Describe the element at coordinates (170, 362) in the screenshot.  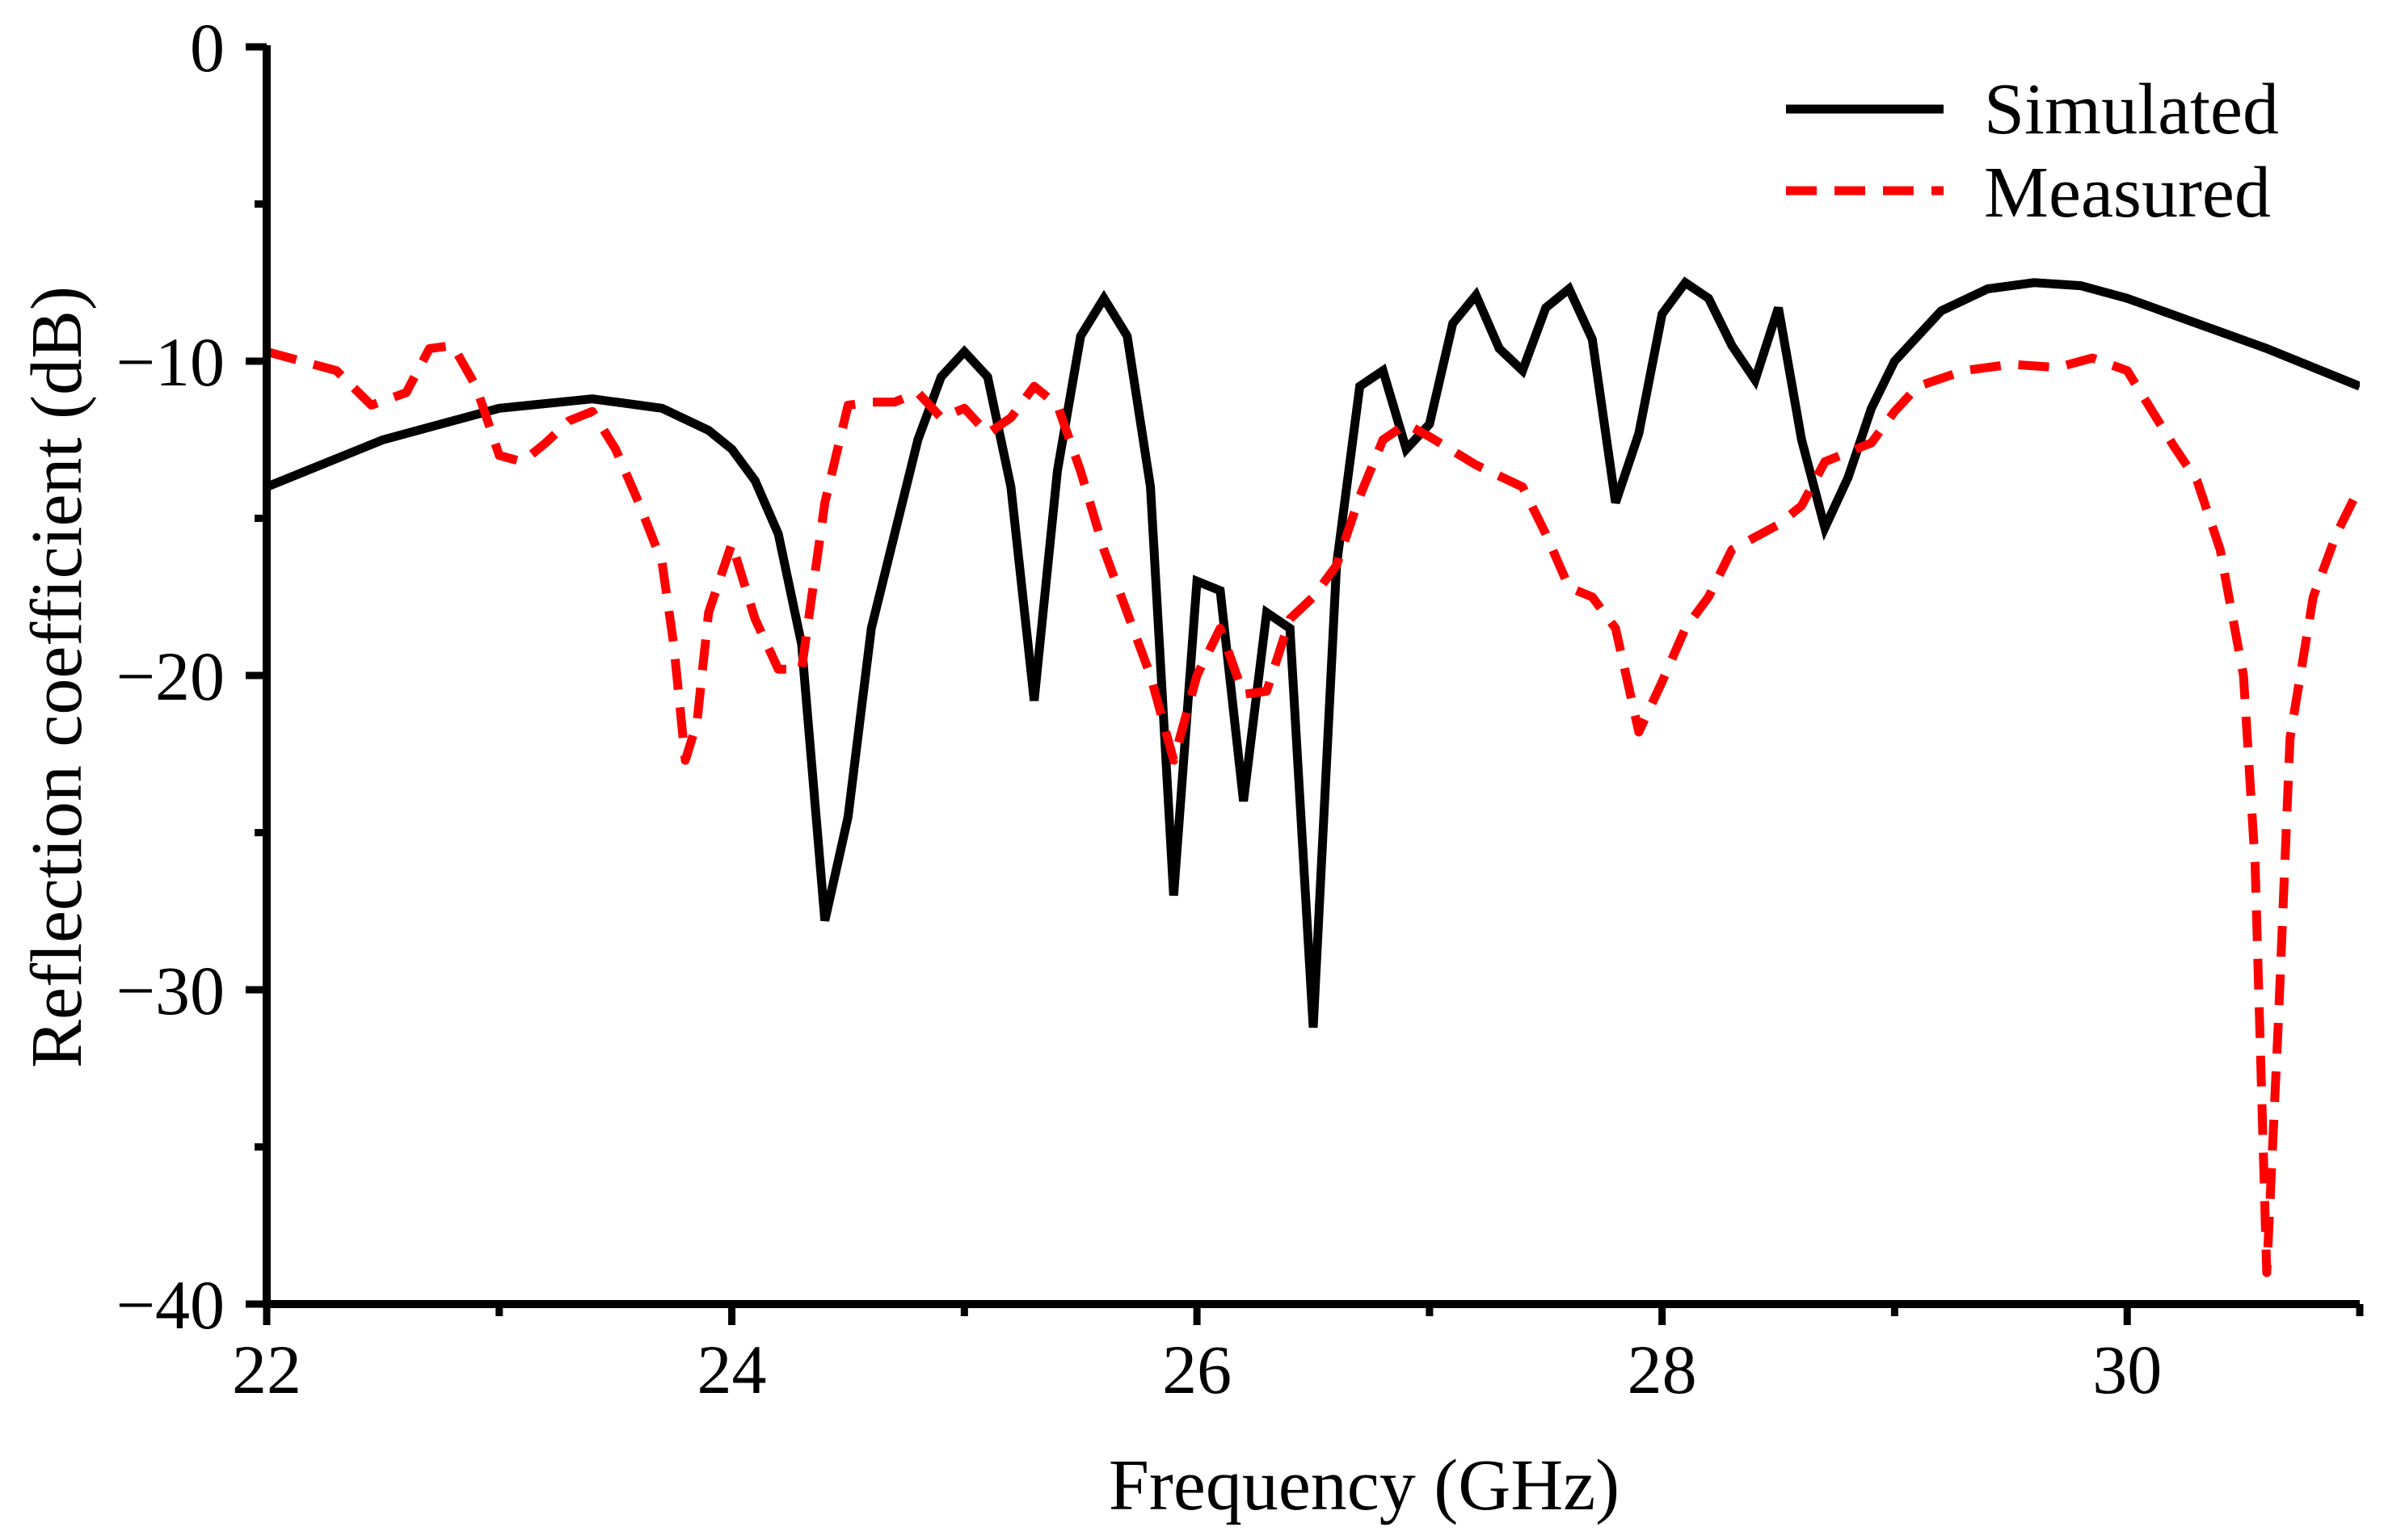
I see `y-tick-label: −10` at that location.